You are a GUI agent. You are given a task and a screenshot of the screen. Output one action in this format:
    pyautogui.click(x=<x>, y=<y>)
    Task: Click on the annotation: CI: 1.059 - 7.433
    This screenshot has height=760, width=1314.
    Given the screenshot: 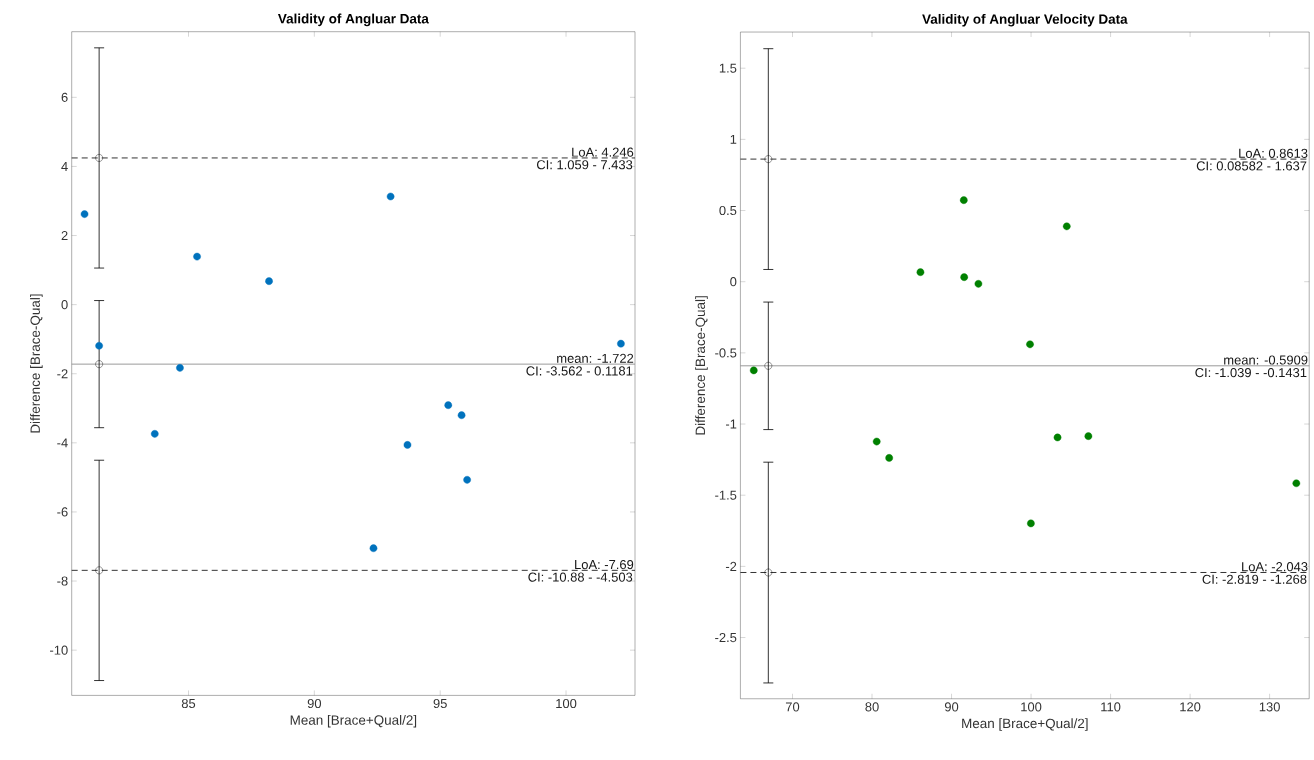 What is the action you would take?
    pyautogui.click(x=584, y=165)
    